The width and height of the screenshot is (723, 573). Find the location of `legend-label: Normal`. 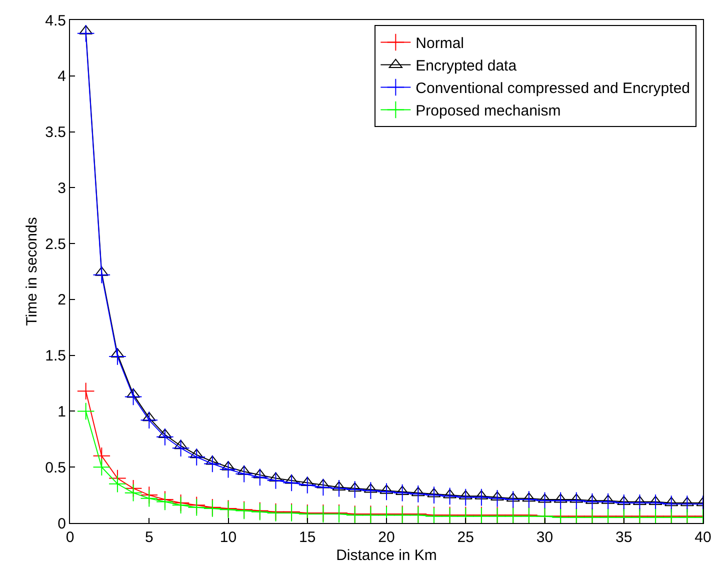

legend-label: Normal is located at coordinates (440, 43).